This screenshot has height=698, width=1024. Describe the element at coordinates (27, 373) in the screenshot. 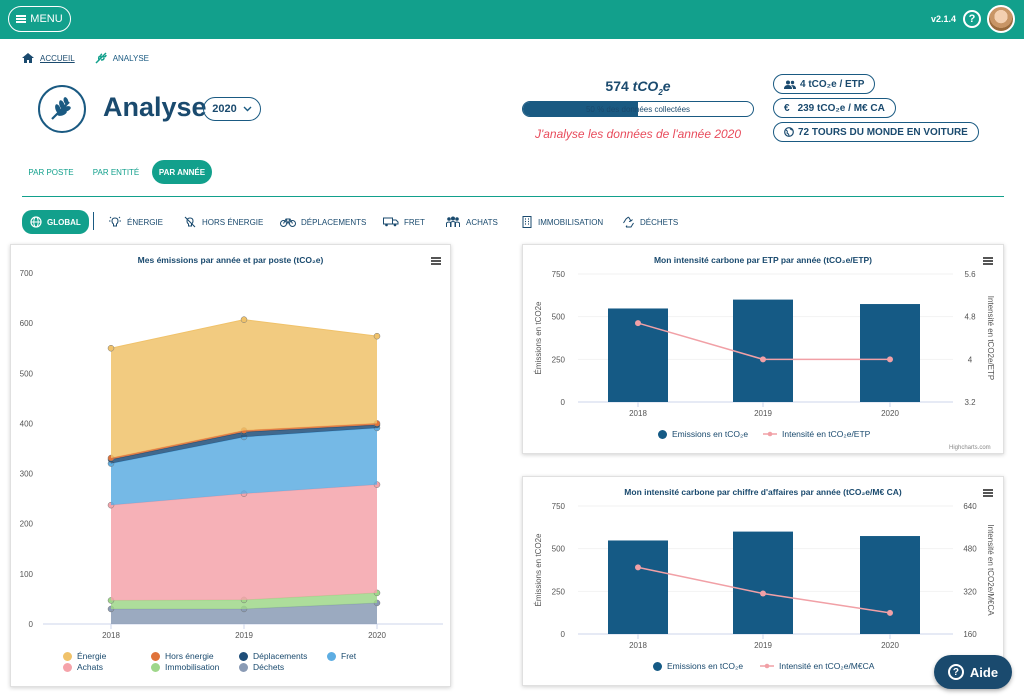

I see `y-tick-label: 500` at that location.